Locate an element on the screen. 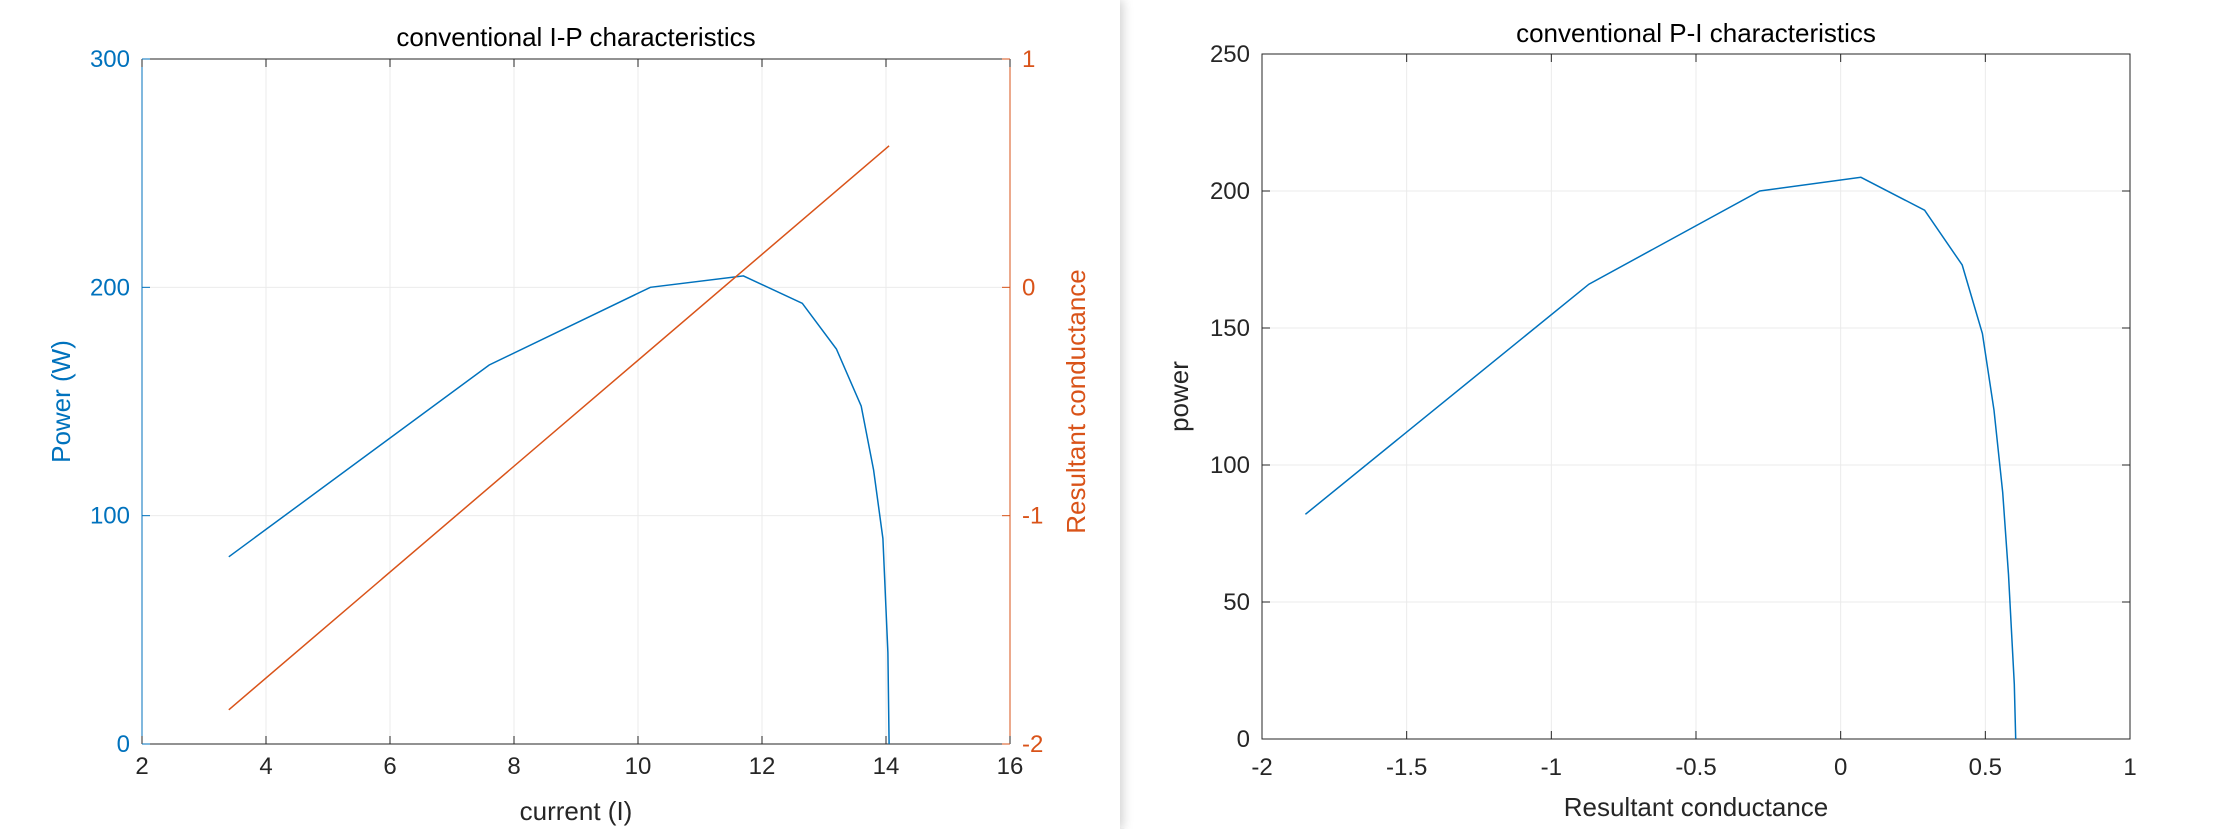 This screenshot has width=2233, height=829. y-right-tick-label: -1 is located at coordinates (1032, 516).